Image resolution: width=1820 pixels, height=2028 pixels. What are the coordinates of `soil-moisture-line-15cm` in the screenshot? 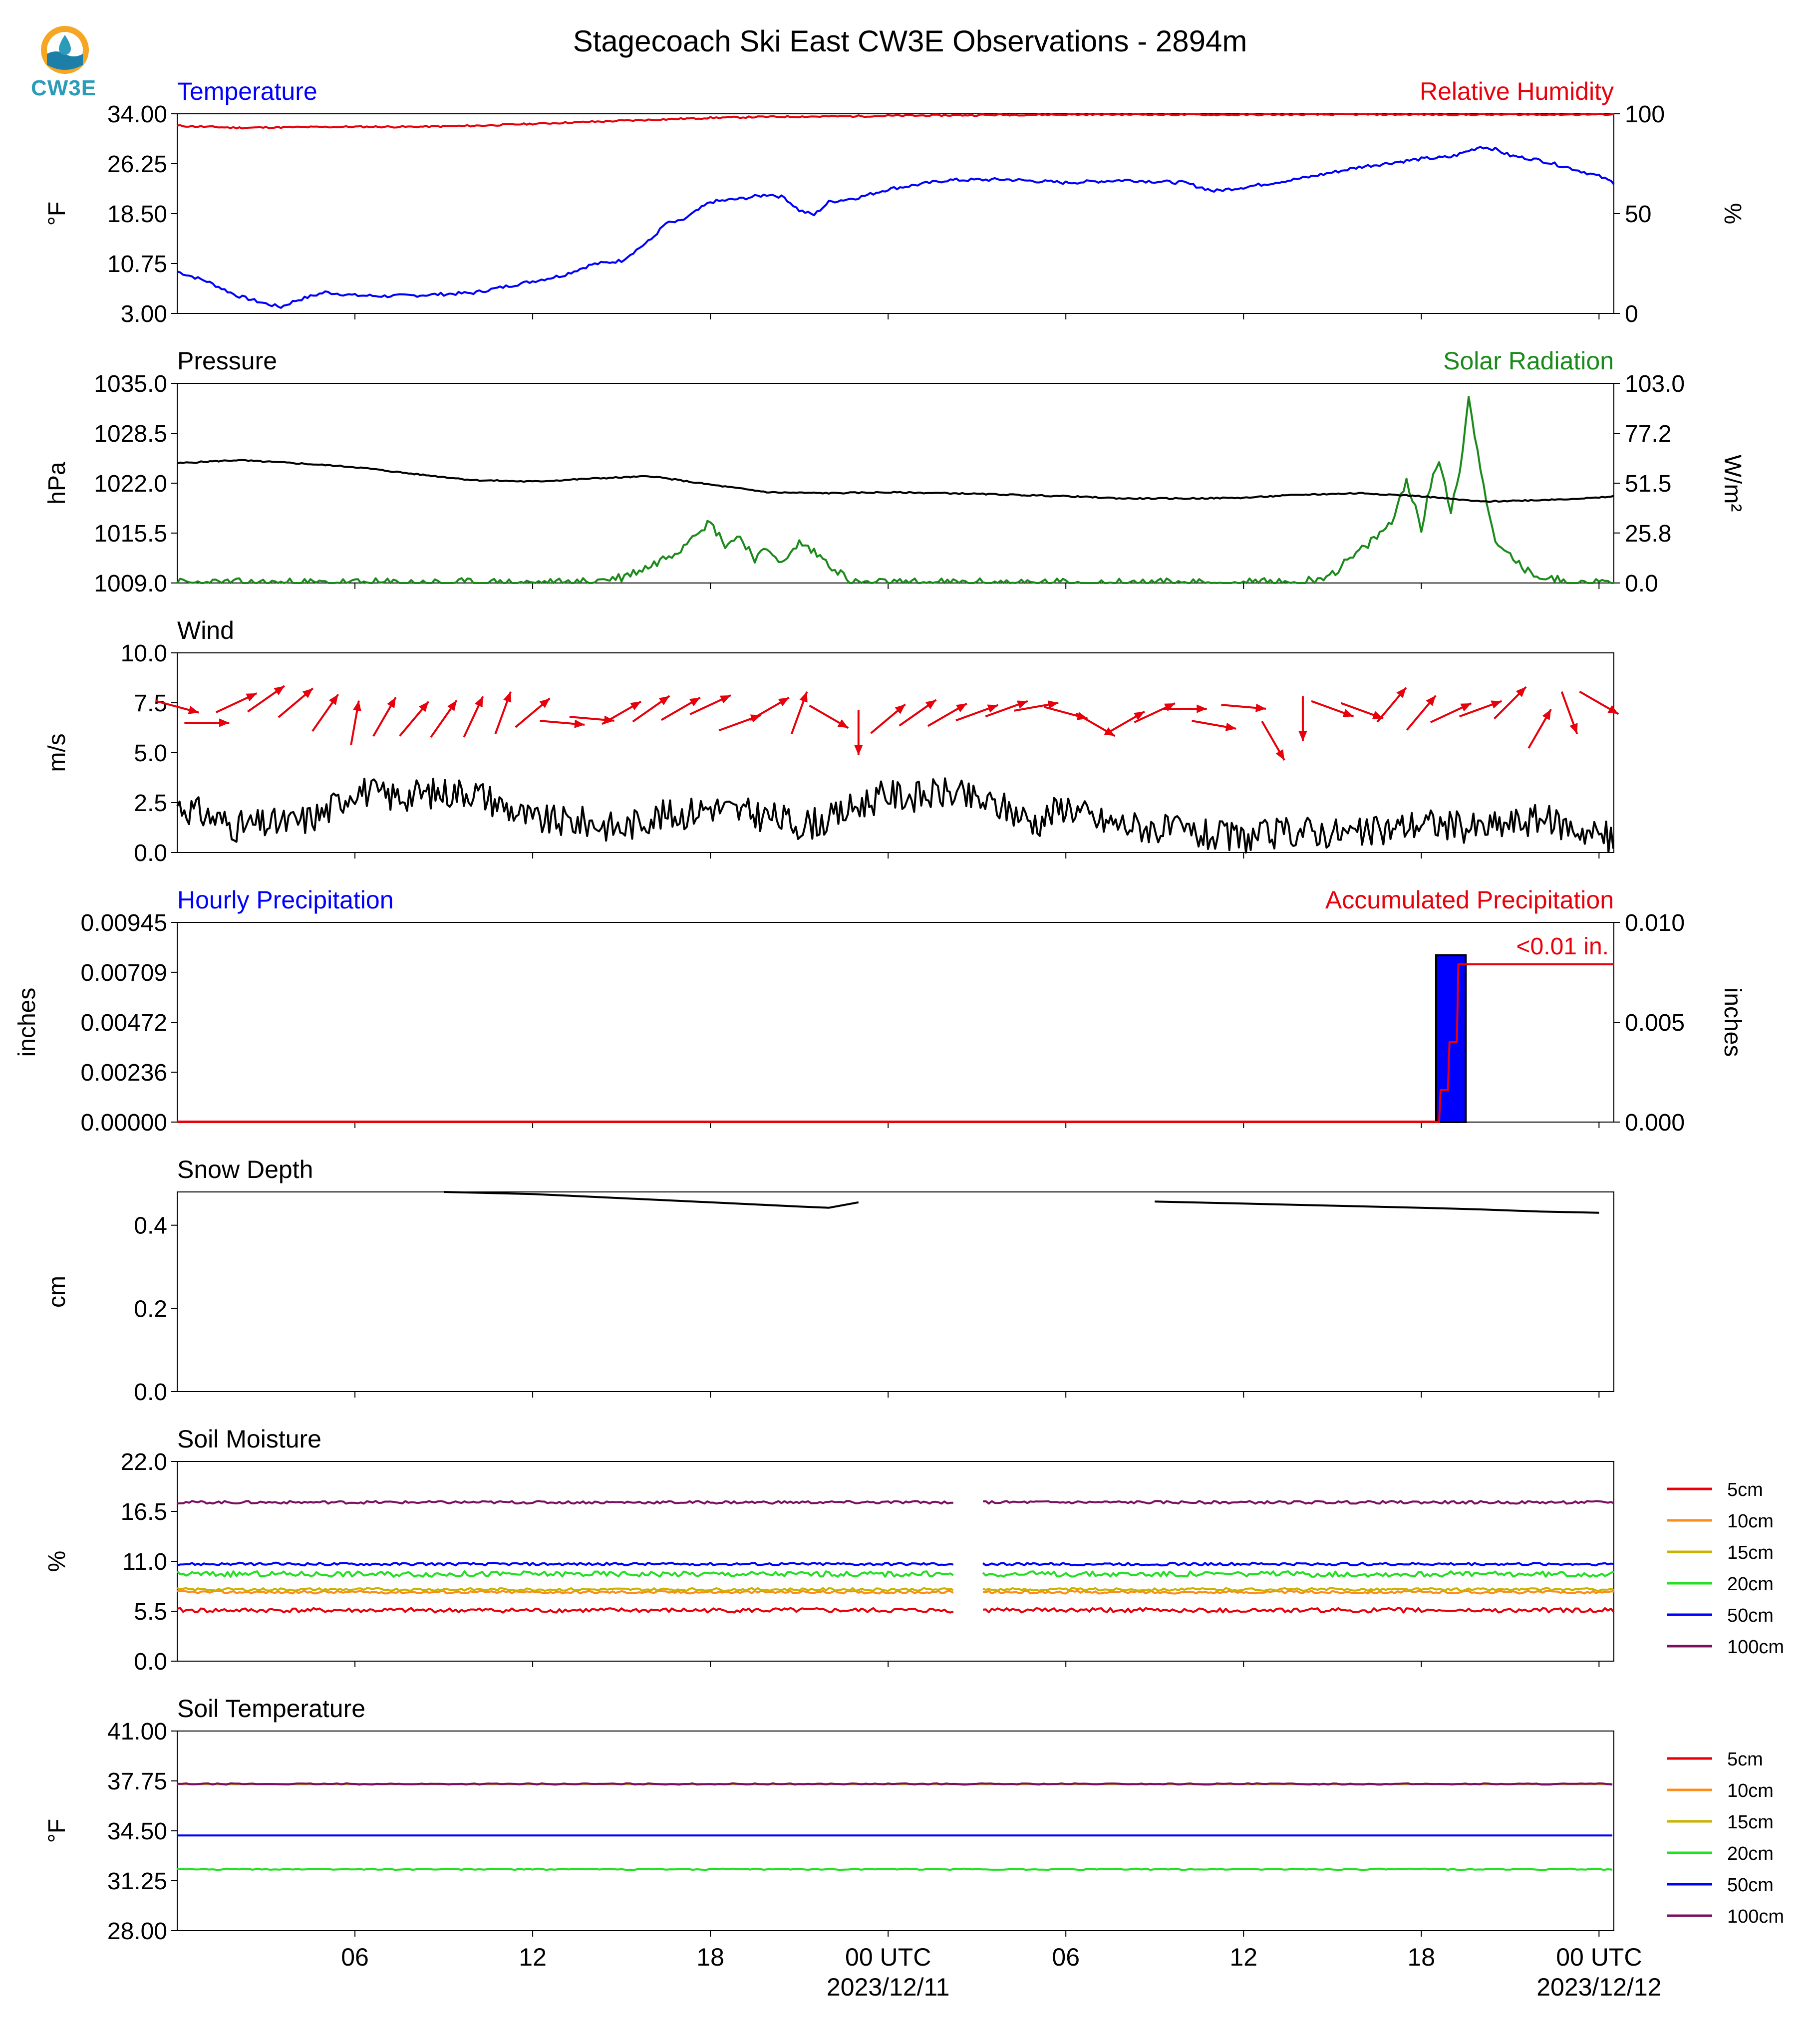 It's located at (565, 1589).